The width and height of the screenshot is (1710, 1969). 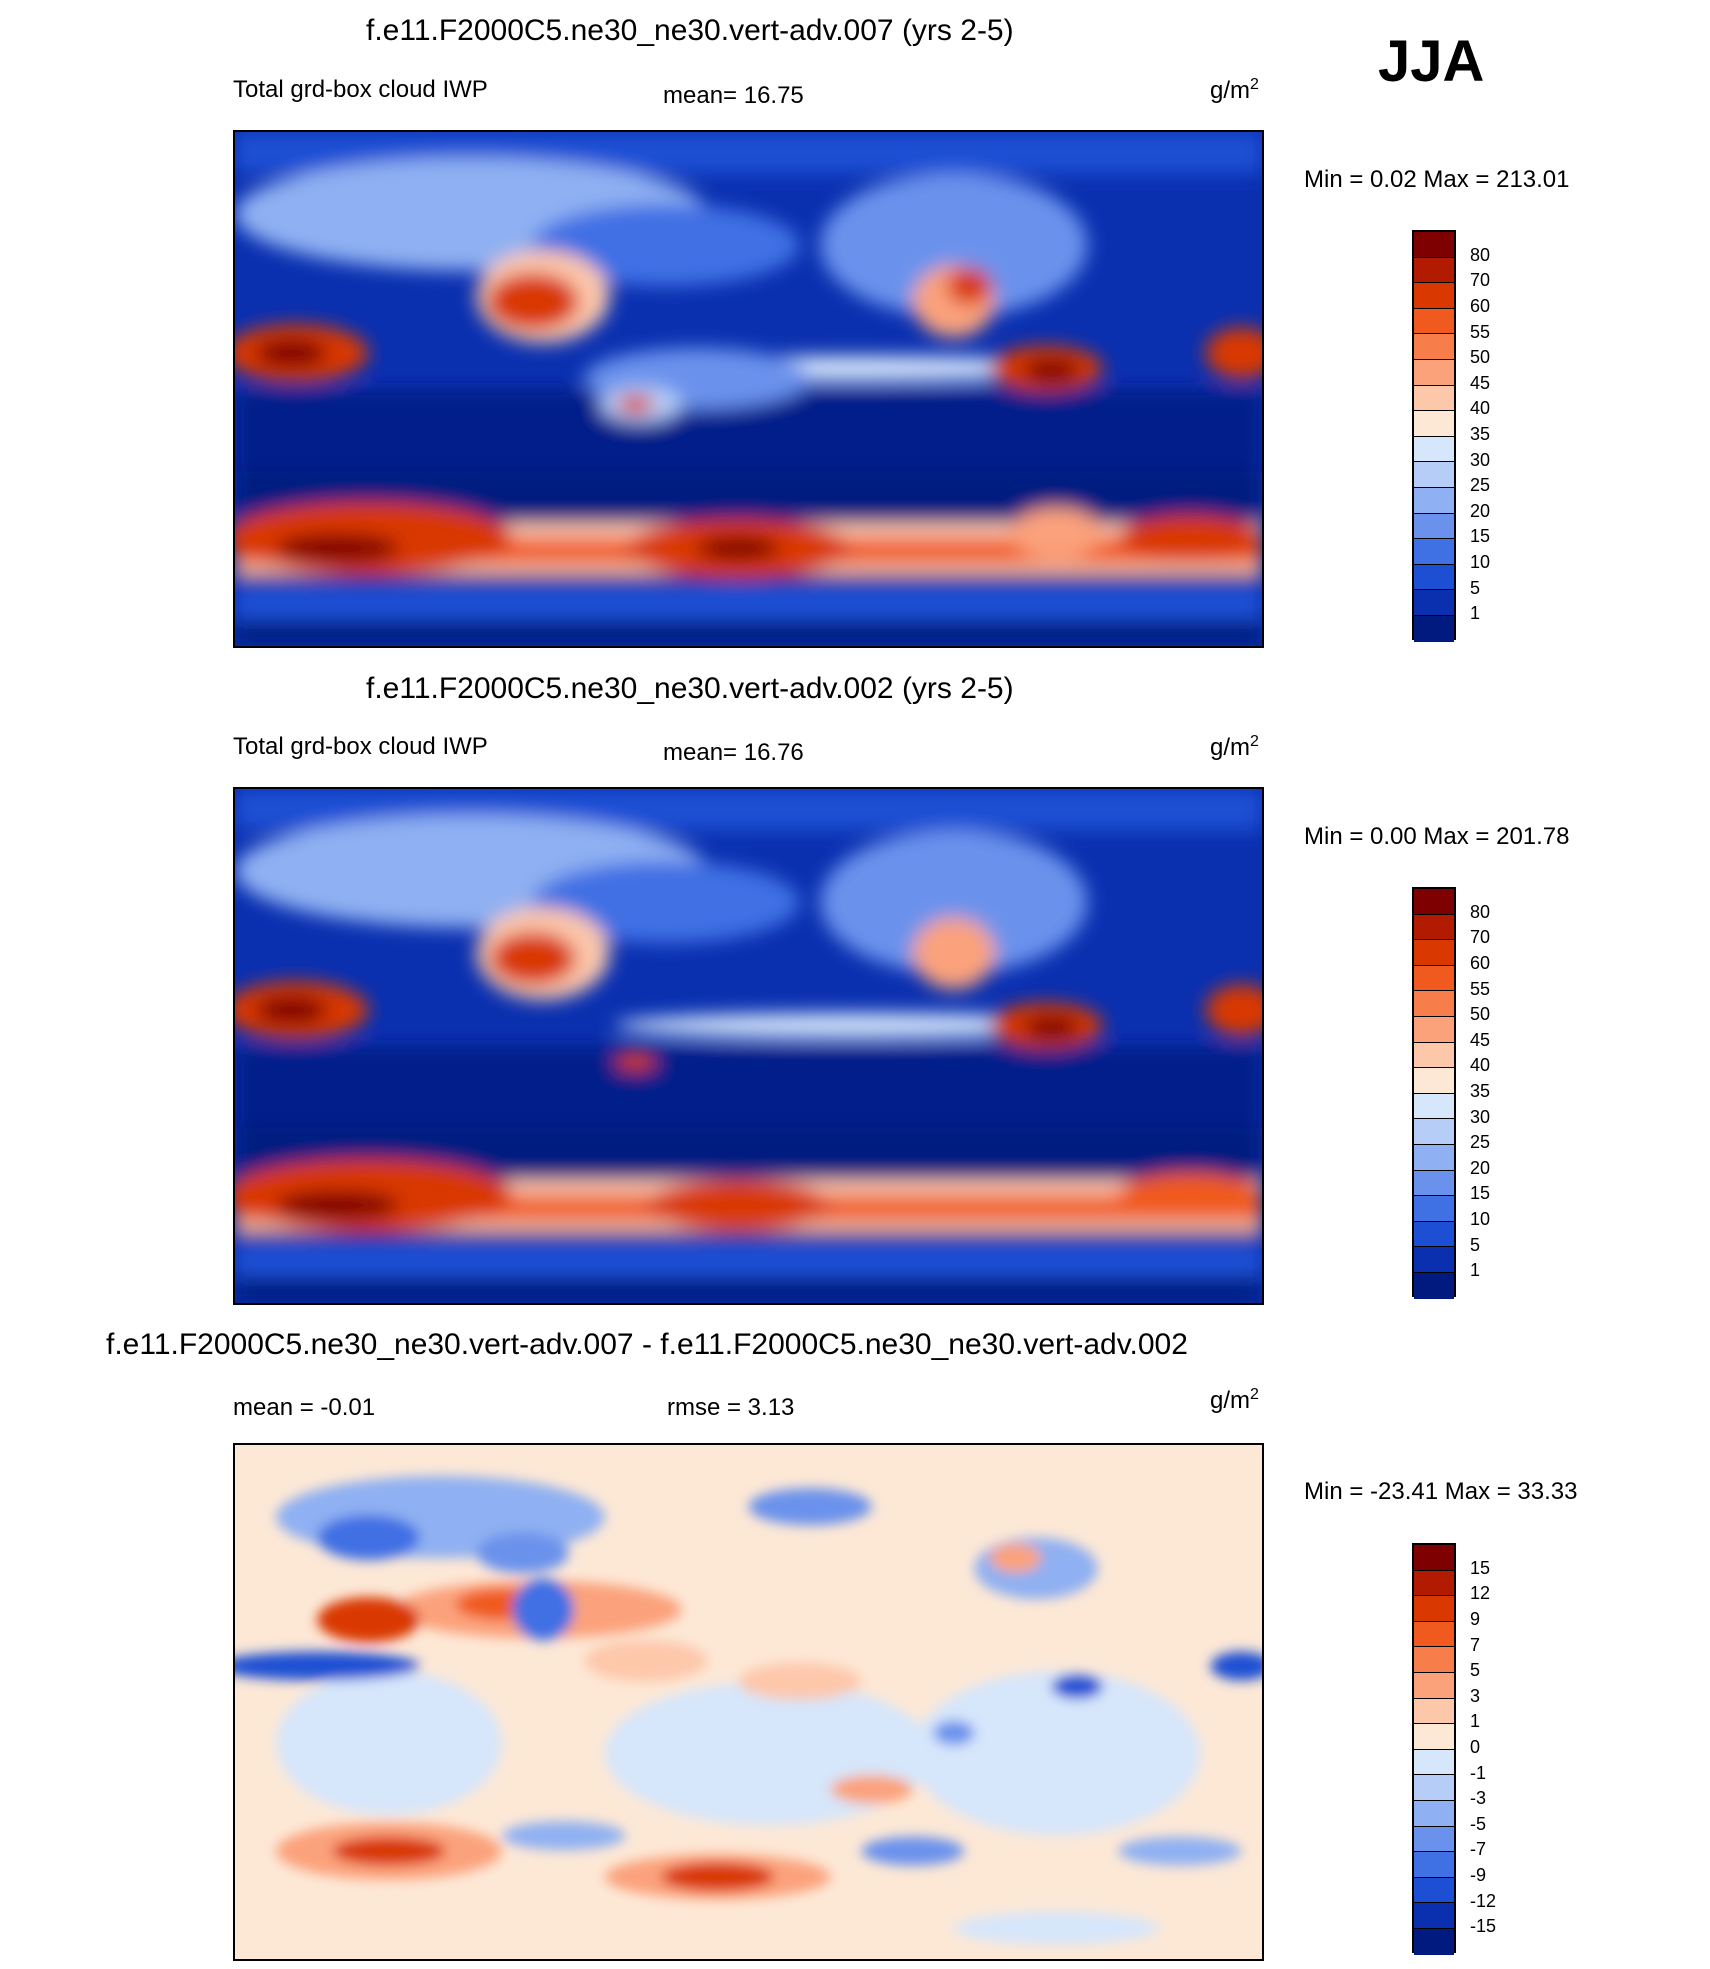 I want to click on panel-3-colorbar-tick: 15, so click(x=1480, y=1568).